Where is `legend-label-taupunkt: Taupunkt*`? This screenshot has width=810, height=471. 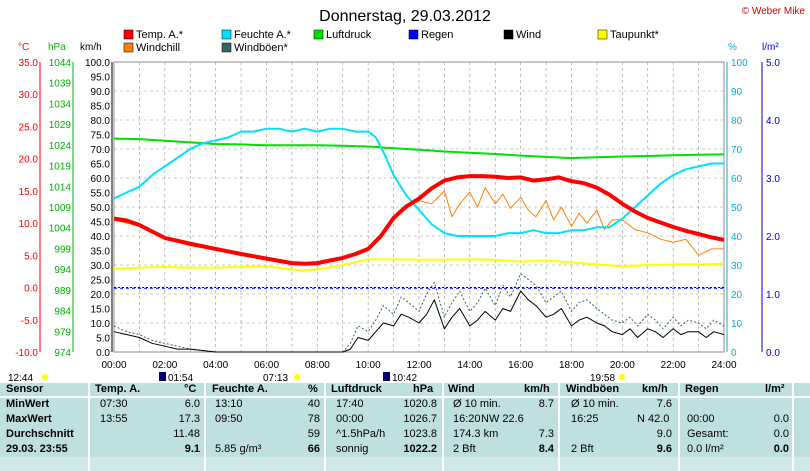
legend-label-taupunkt: Taupunkt* is located at coordinates (635, 35).